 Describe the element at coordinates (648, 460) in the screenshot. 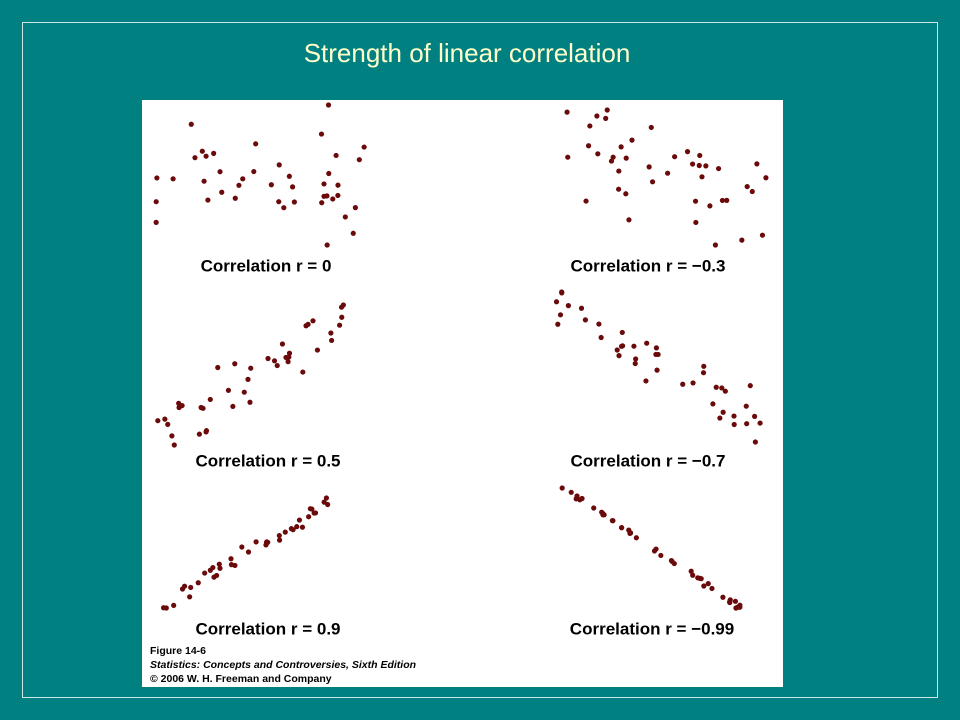

I see `panel-label: Correlation r = −0.7` at that location.